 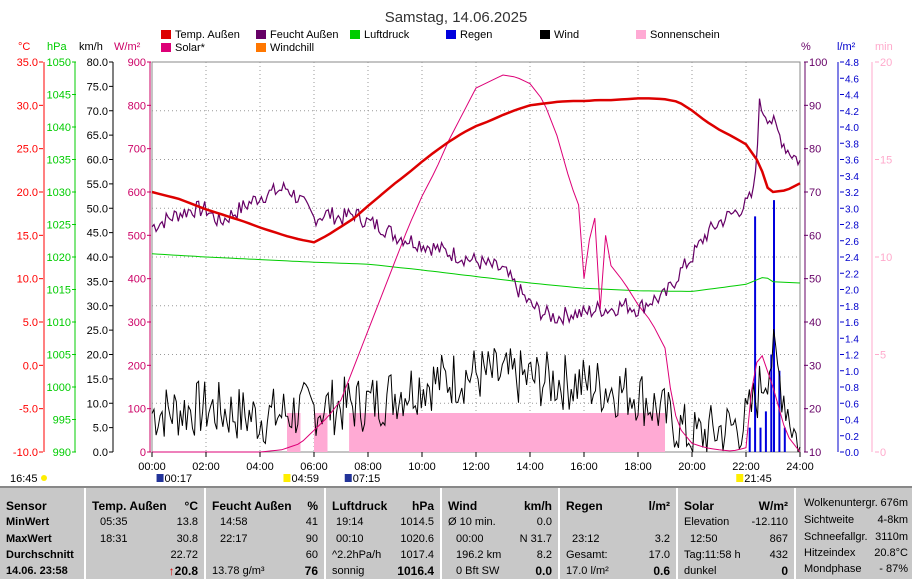 What do you see at coordinates (311, 571) in the screenshot?
I see `humidity-current: 76` at bounding box center [311, 571].